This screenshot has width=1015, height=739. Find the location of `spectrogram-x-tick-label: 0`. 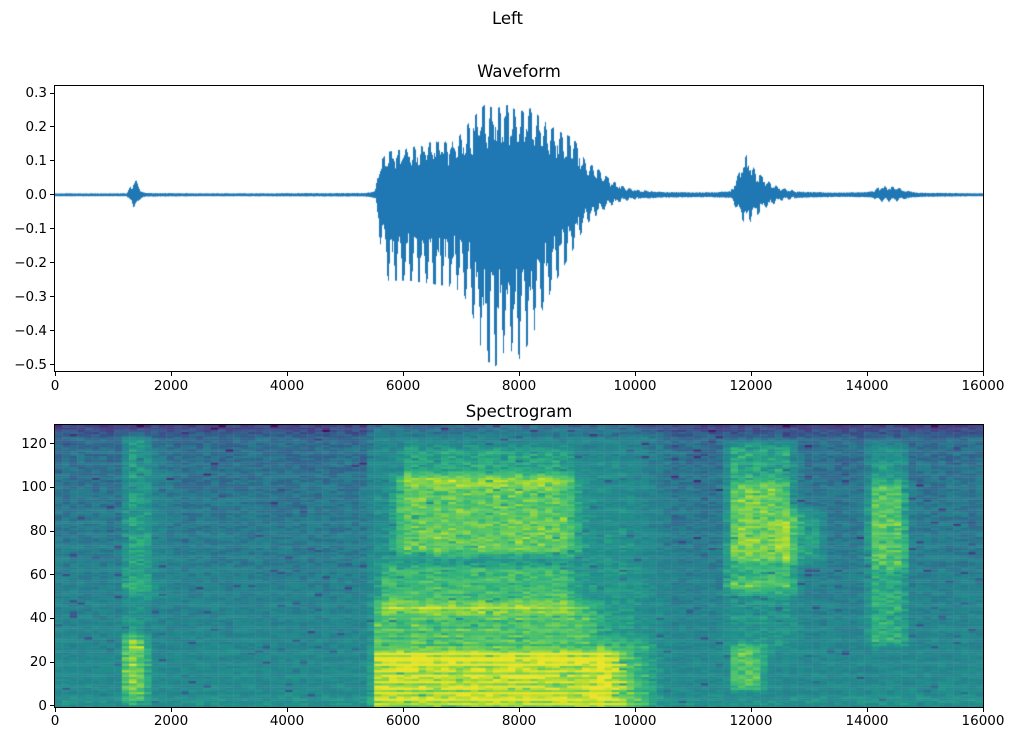

spectrogram-x-tick-label: 0 is located at coordinates (55, 721).